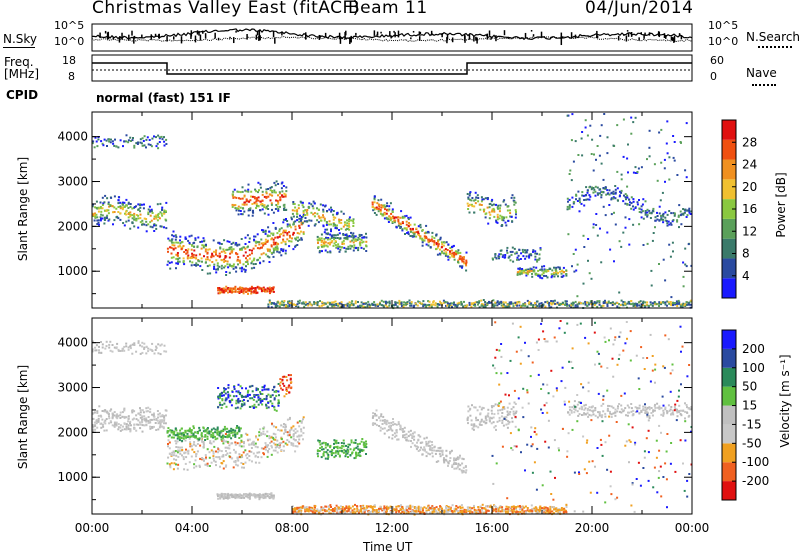 The height and width of the screenshot is (554, 800). Describe the element at coordinates (394, 31) in the screenshot. I see `noise-spike` at that location.